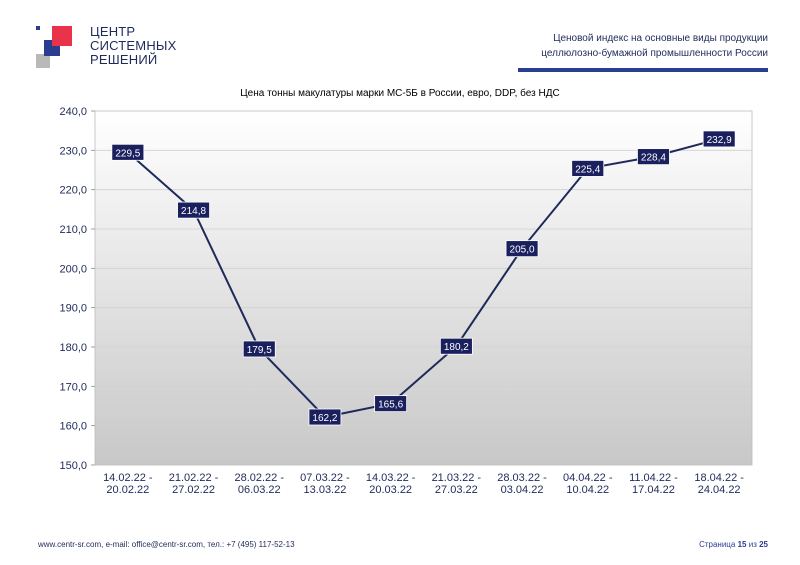 Image resolution: width=800 pixels, height=565 pixels. I want to click on y-tick-label: 160,0, so click(73, 427).